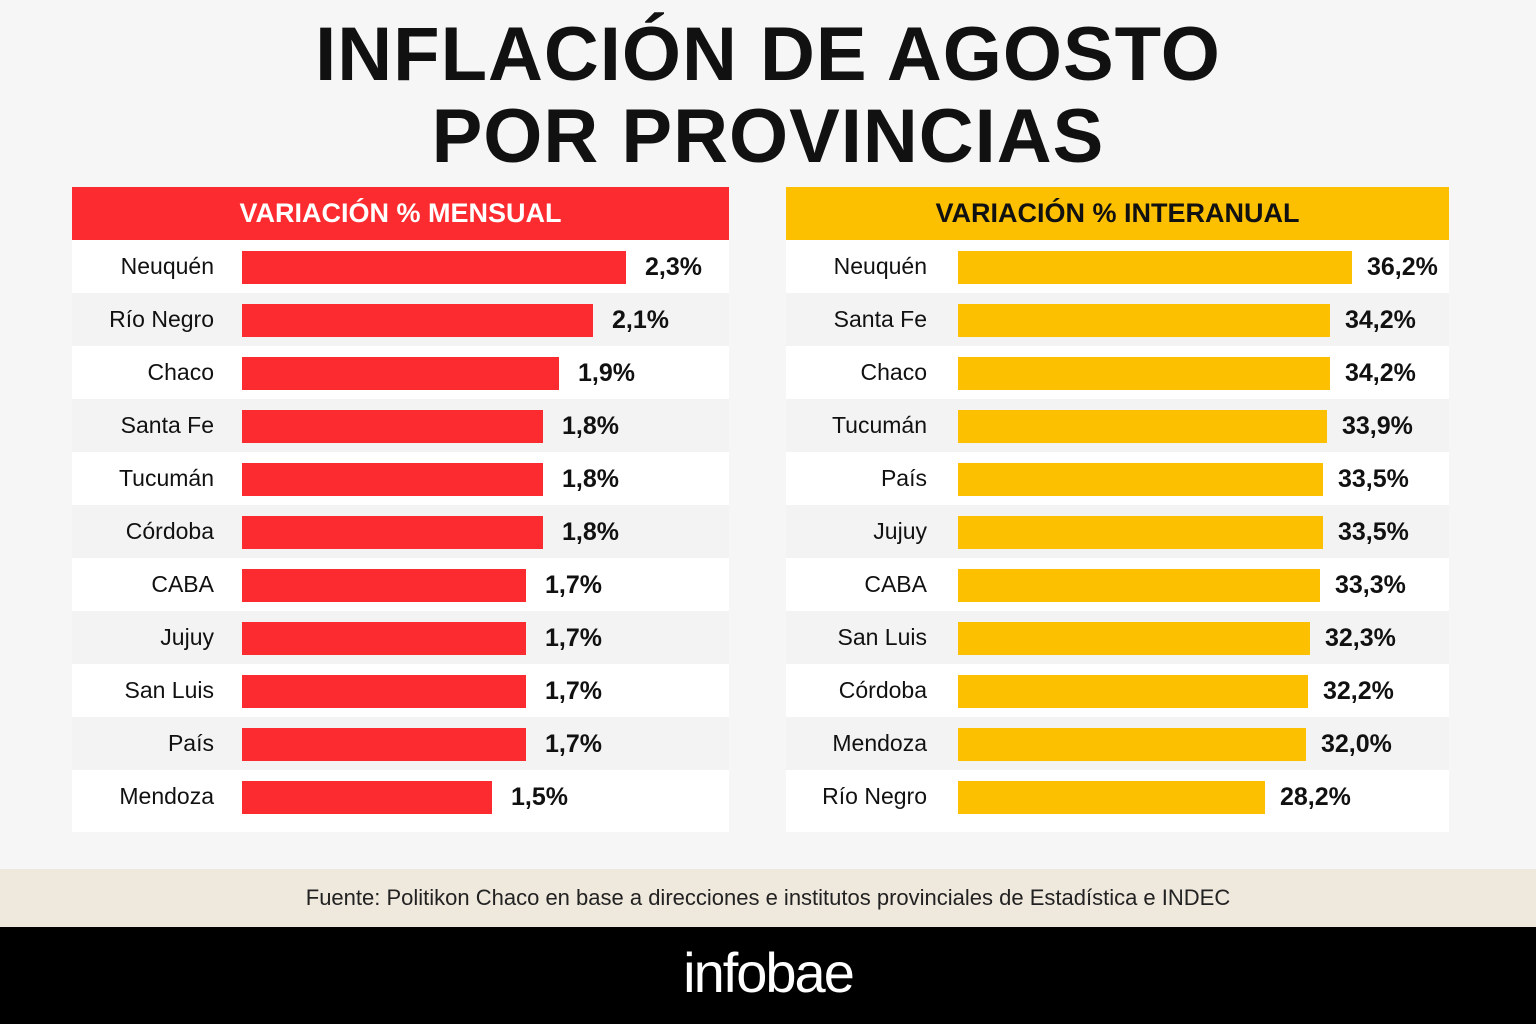 This screenshot has width=1536, height=1024. I want to click on monthly-row: Mendoza 1,5%, so click(400, 796).